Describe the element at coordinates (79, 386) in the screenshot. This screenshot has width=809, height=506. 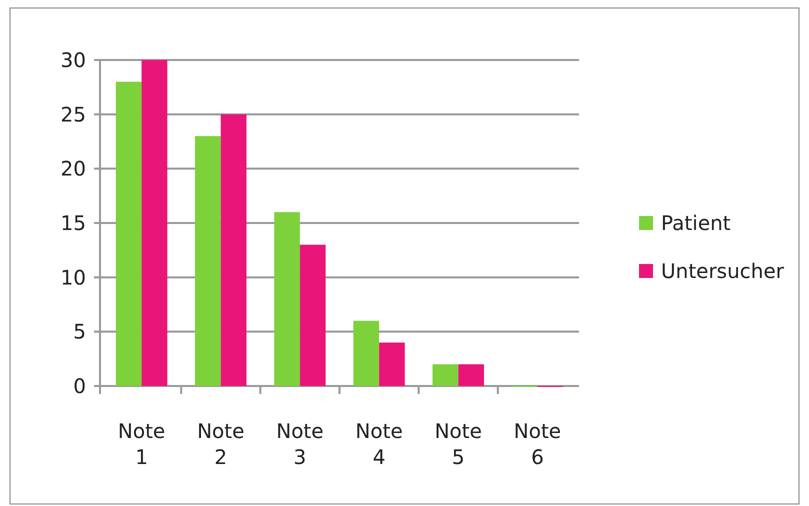
I see `y-tick-label: 0` at that location.